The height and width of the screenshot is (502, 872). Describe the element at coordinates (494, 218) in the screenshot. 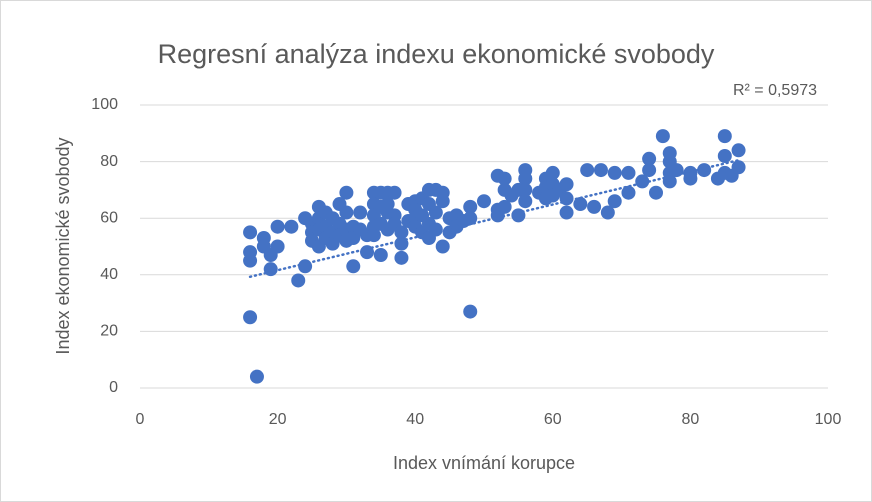

I see `trendline` at that location.